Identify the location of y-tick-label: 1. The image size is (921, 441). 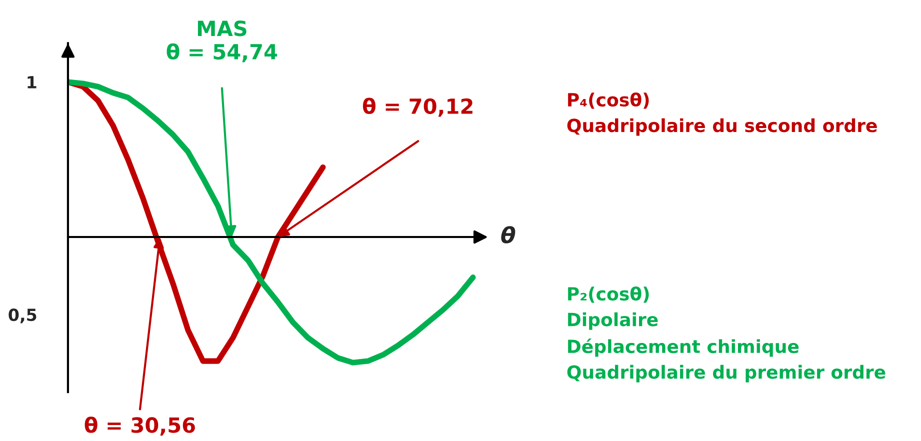
(32, 82).